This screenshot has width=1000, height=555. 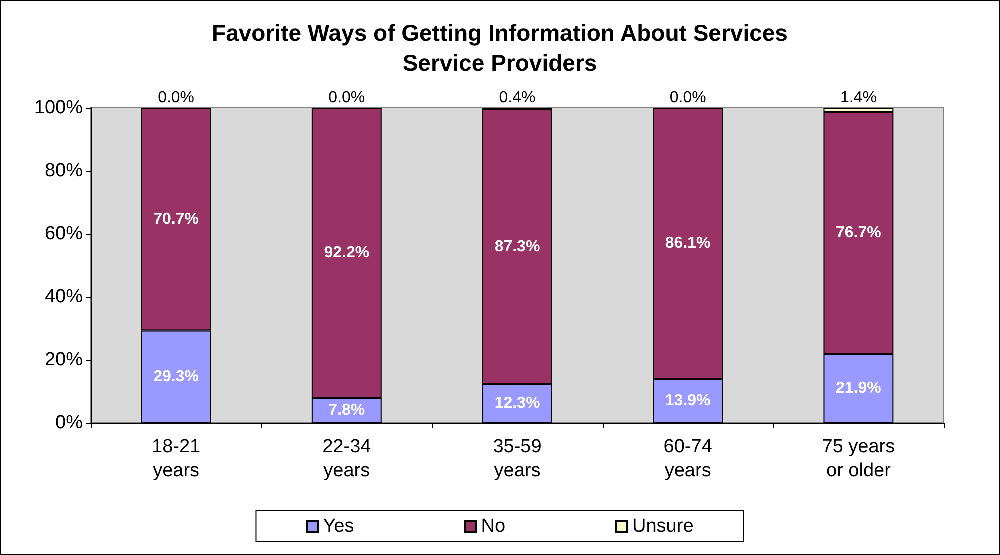 What do you see at coordinates (338, 526) in the screenshot?
I see `legend-label: Yes` at bounding box center [338, 526].